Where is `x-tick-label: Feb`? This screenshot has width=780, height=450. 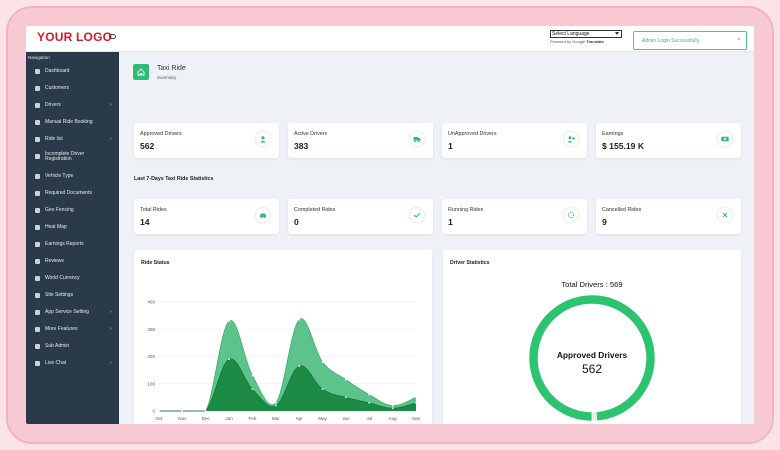 x-tick-label: Feb is located at coordinates (252, 418).